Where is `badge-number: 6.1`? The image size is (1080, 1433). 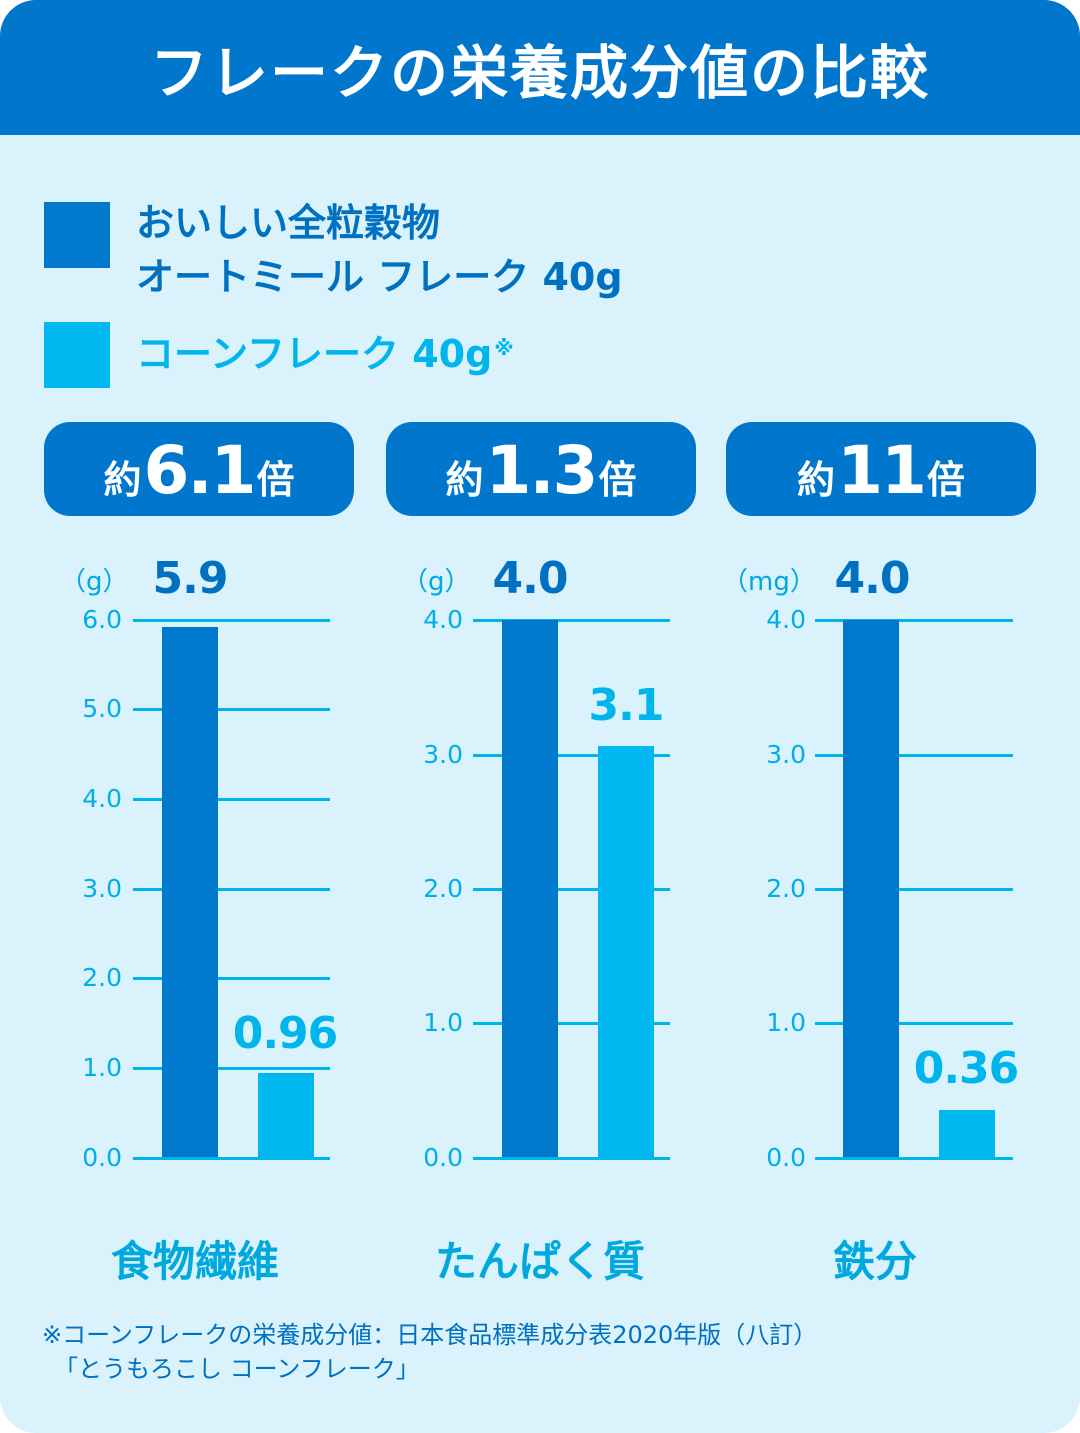 badge-number: 6.1 is located at coordinates (200, 470).